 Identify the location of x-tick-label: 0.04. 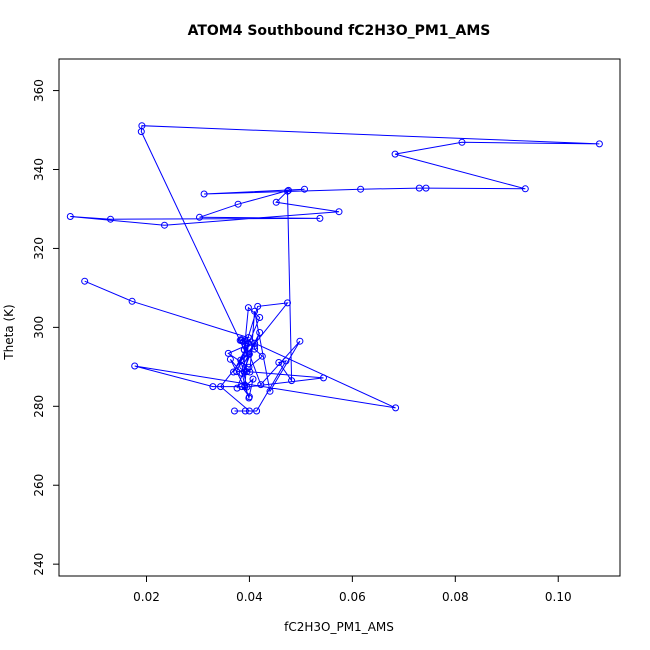
(249, 597).